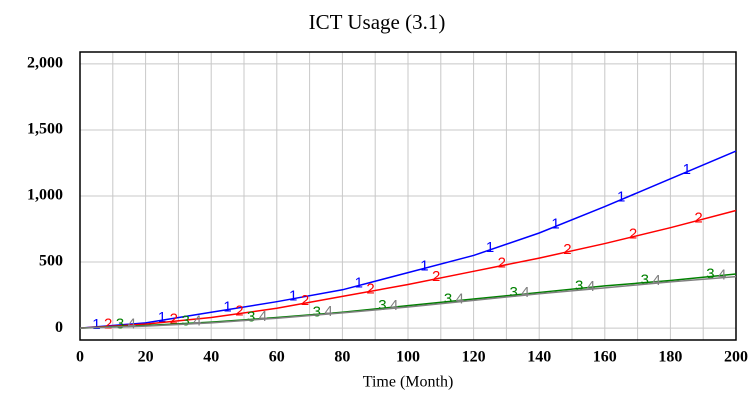 This screenshot has width=754, height=401. I want to click on x-tick-label: 100, so click(408, 357).